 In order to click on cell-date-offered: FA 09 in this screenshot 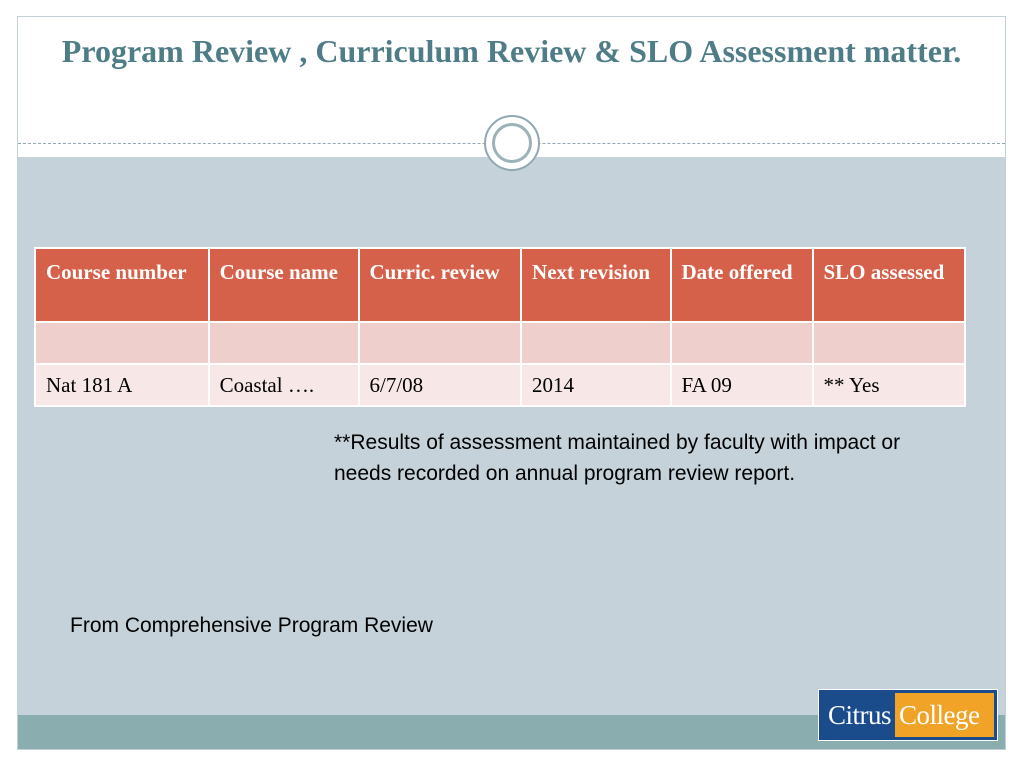, I will do `click(741, 385)`.